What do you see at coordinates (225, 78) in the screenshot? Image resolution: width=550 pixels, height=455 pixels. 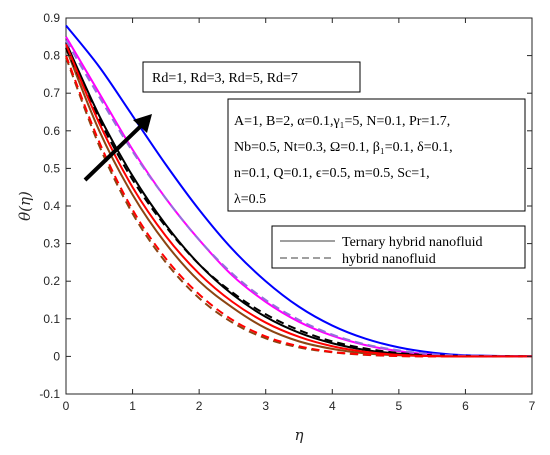 I see `rd-annotation-text: Rd=1, Rd=3, Rd=5, Rd=7` at bounding box center [225, 78].